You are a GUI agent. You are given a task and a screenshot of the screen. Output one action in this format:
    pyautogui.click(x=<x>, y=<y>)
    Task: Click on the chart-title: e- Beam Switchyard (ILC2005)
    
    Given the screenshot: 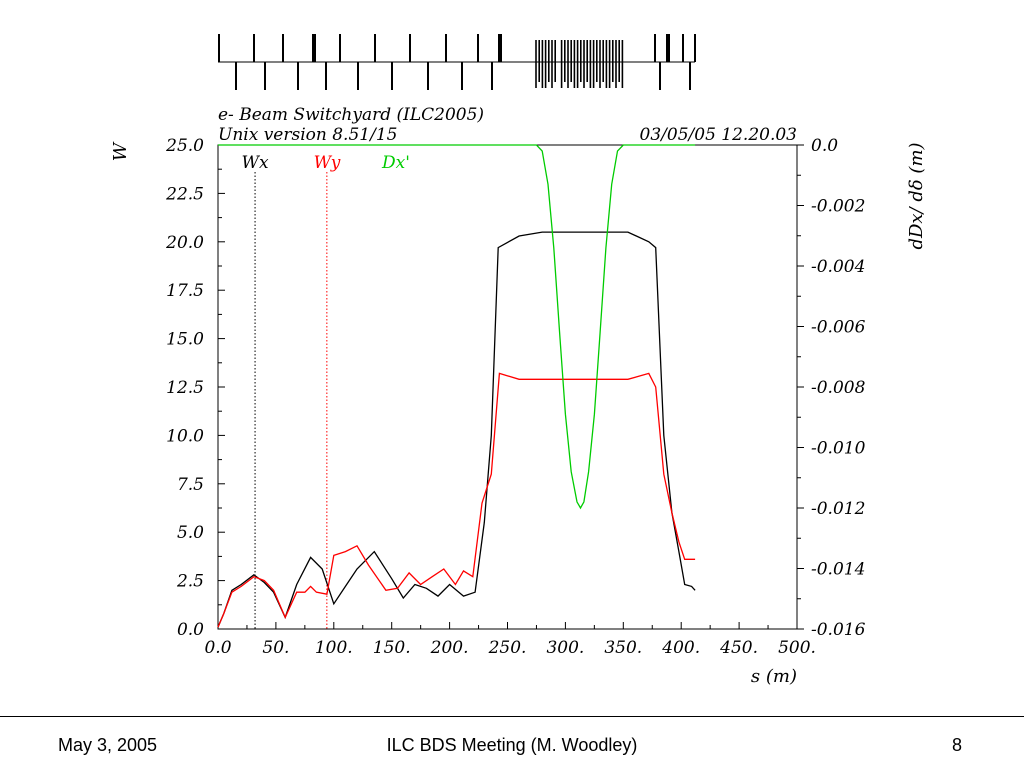 What is the action you would take?
    pyautogui.click(x=351, y=115)
    